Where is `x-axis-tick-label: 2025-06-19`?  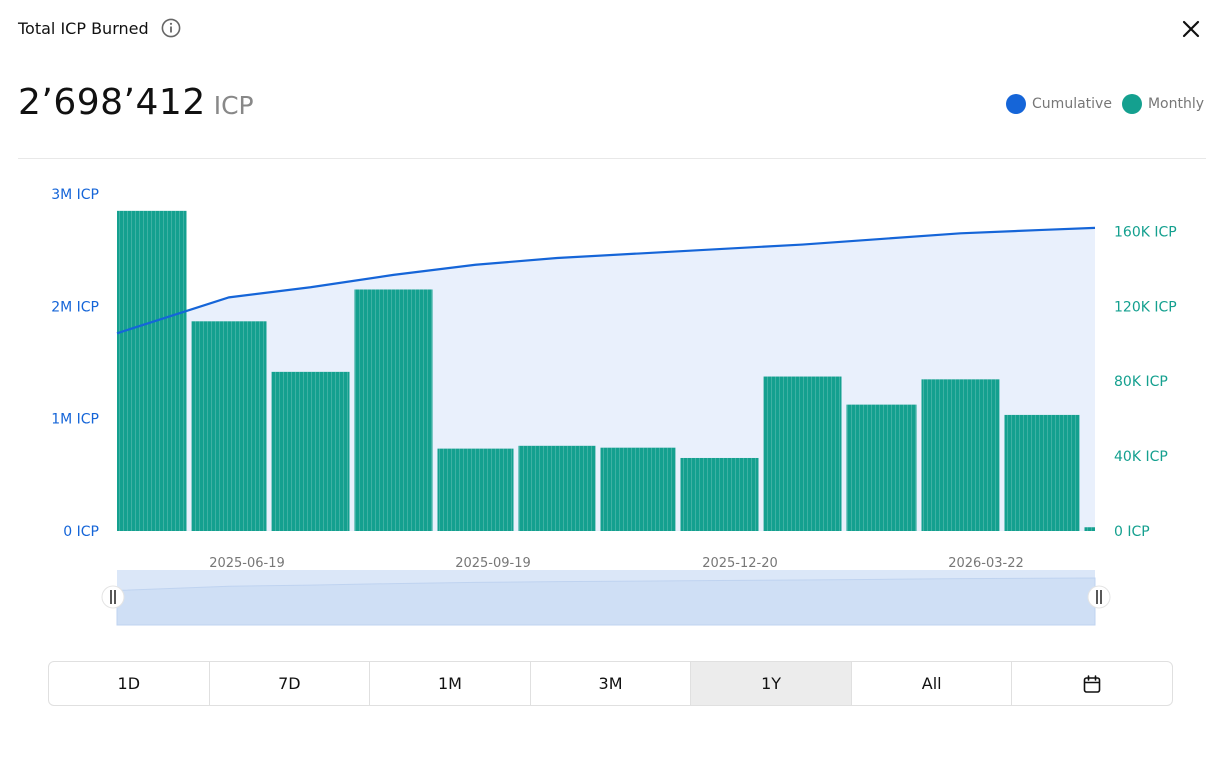
x-axis-tick-label: 2025-06-19 is located at coordinates (247, 563).